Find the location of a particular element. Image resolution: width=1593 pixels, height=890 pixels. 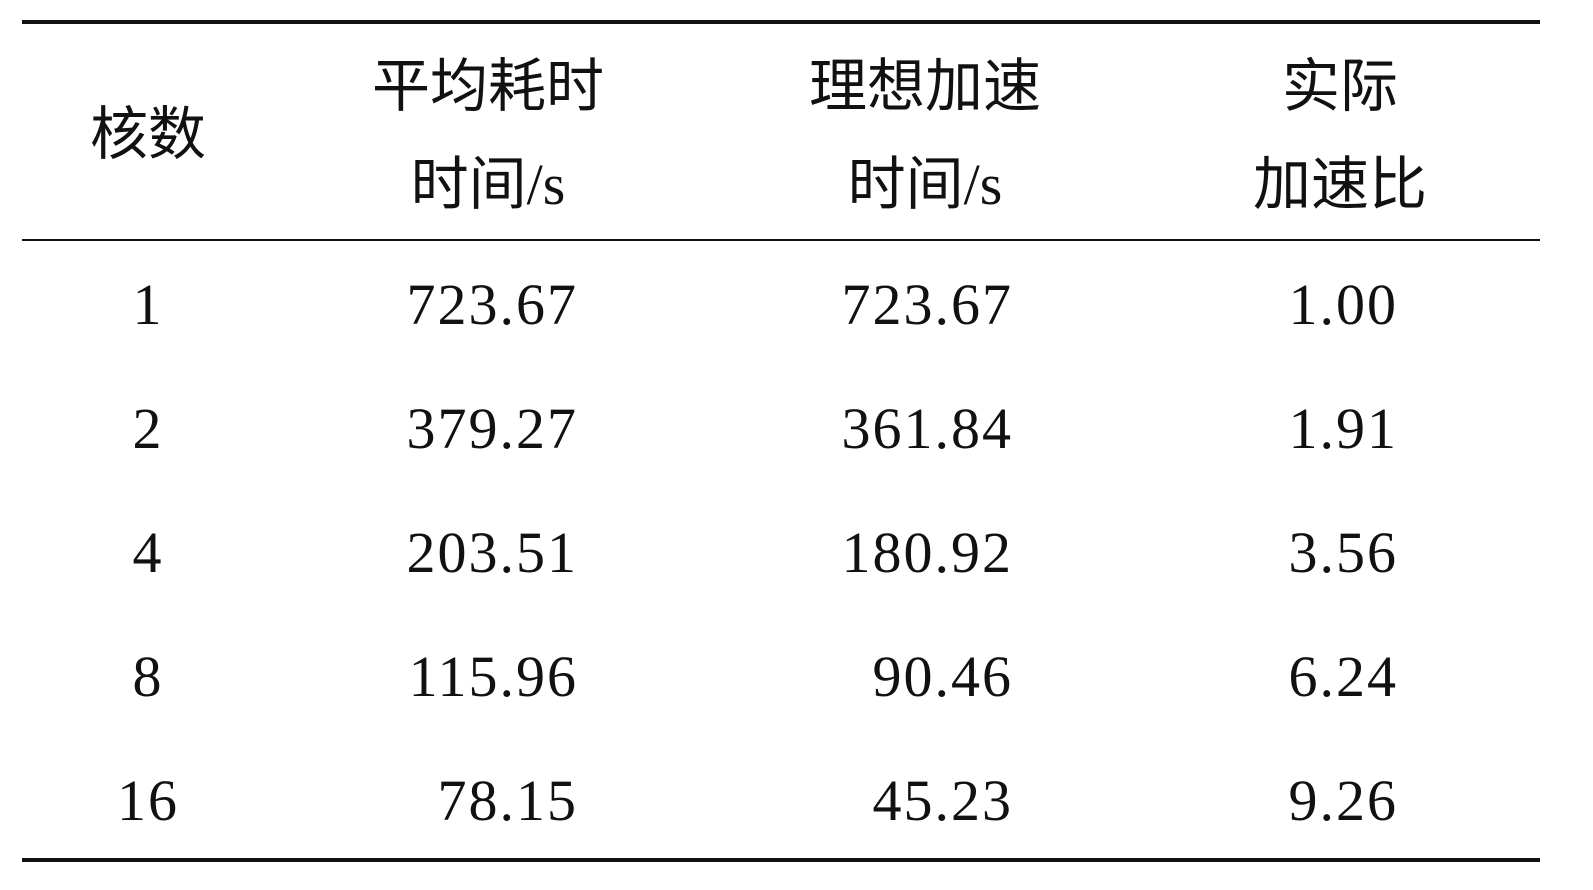

speedup-cell: 1.00 is located at coordinates (1343, 304).